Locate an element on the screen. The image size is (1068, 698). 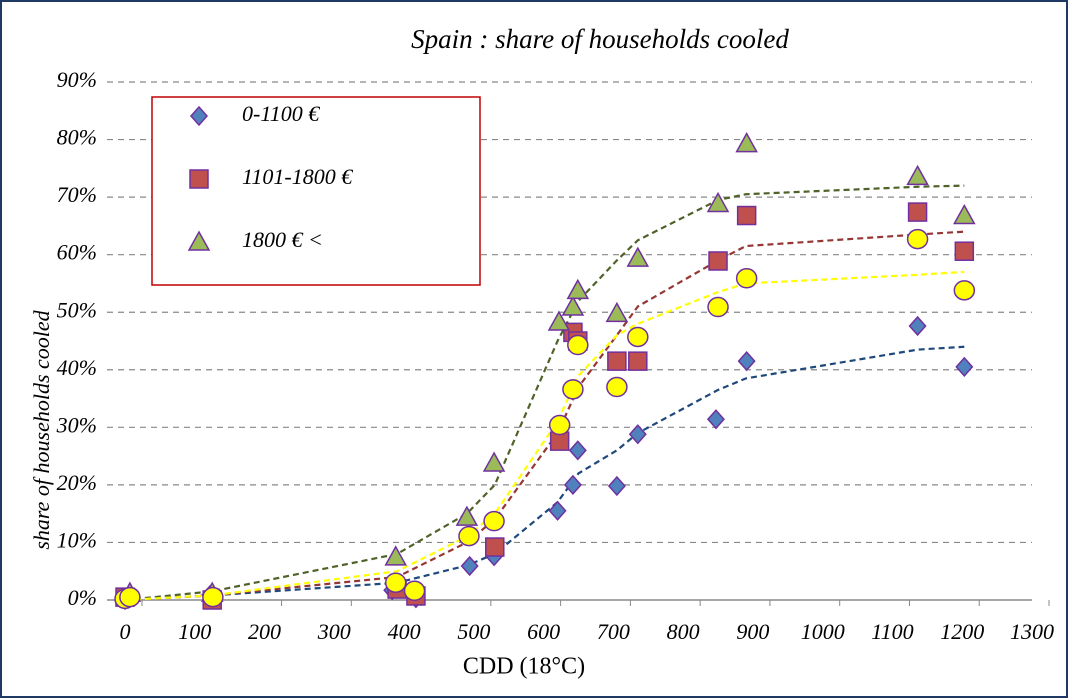
legend-label: 1101-1800 € is located at coordinates (297, 176).